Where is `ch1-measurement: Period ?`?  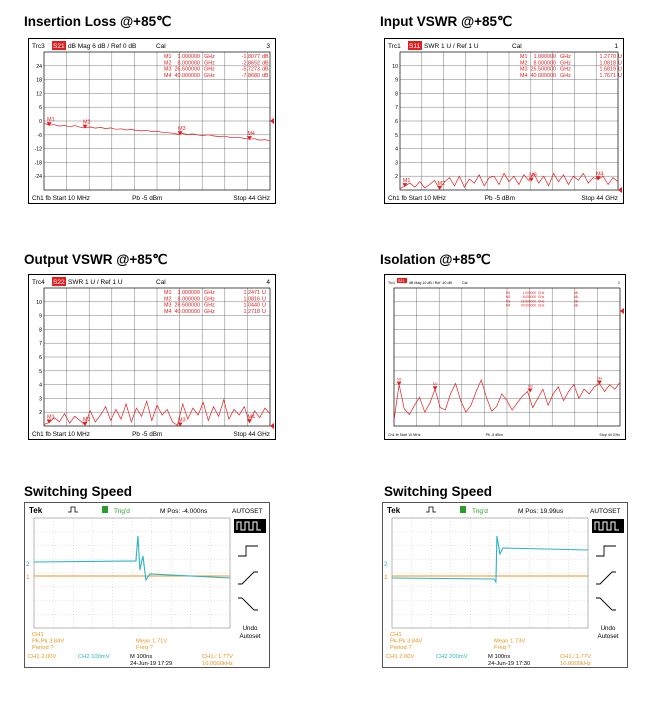 ch1-measurement: Period ? is located at coordinates (401, 648).